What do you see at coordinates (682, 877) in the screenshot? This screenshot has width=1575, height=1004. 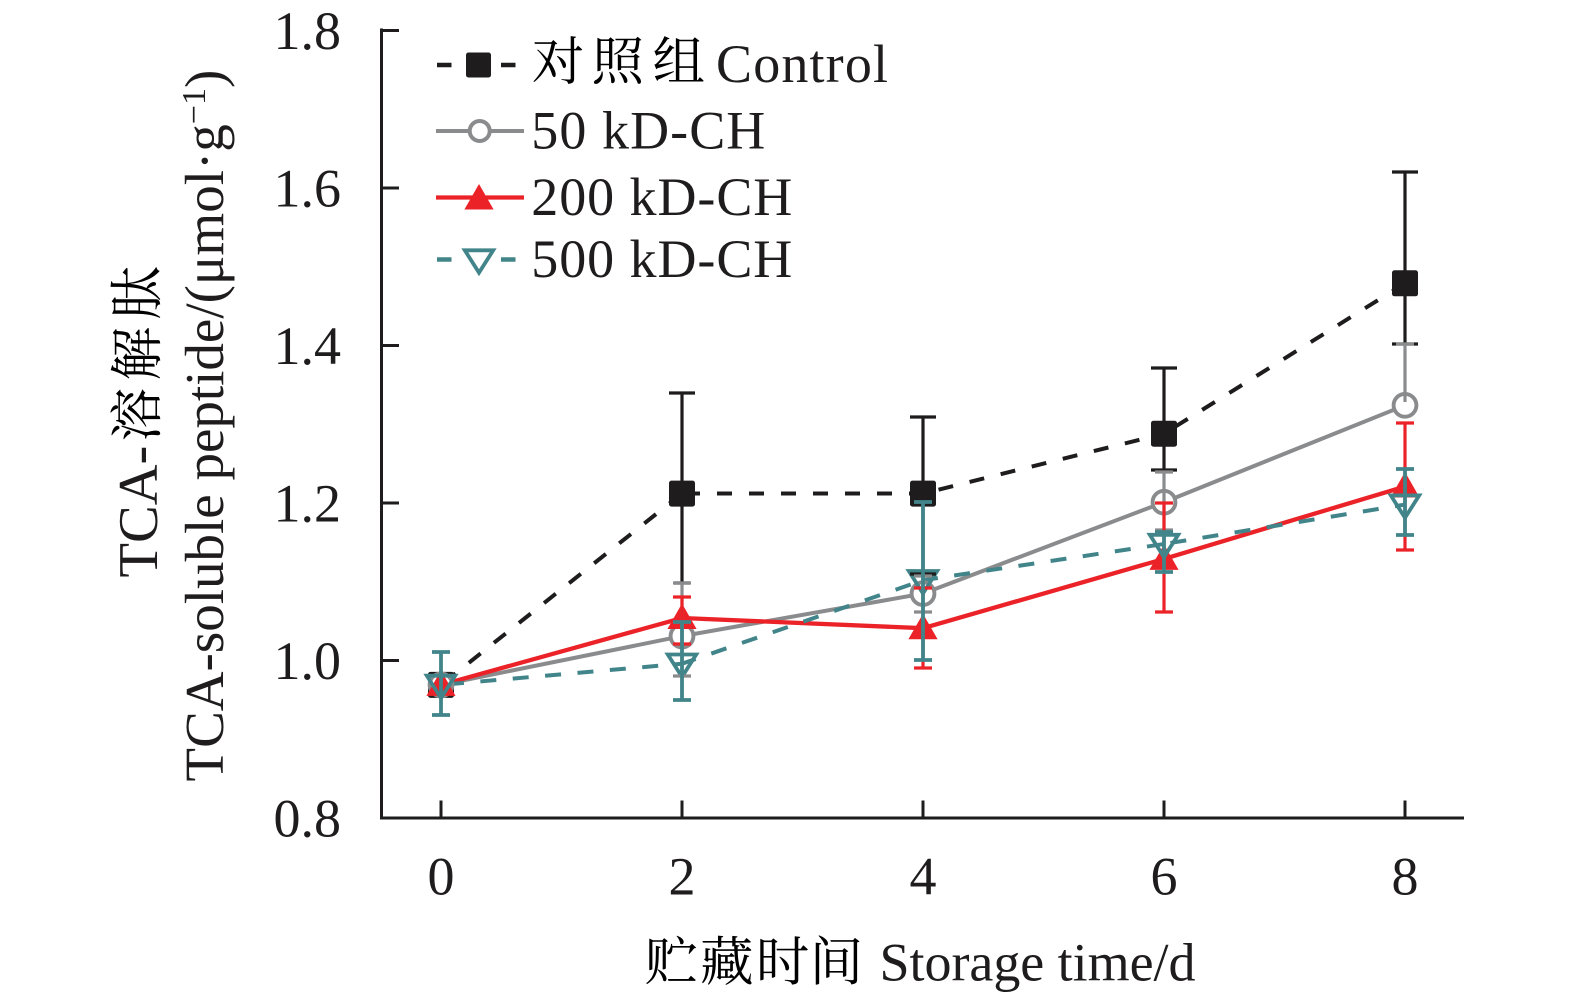 I see `svg-text: 2` at bounding box center [682, 877].